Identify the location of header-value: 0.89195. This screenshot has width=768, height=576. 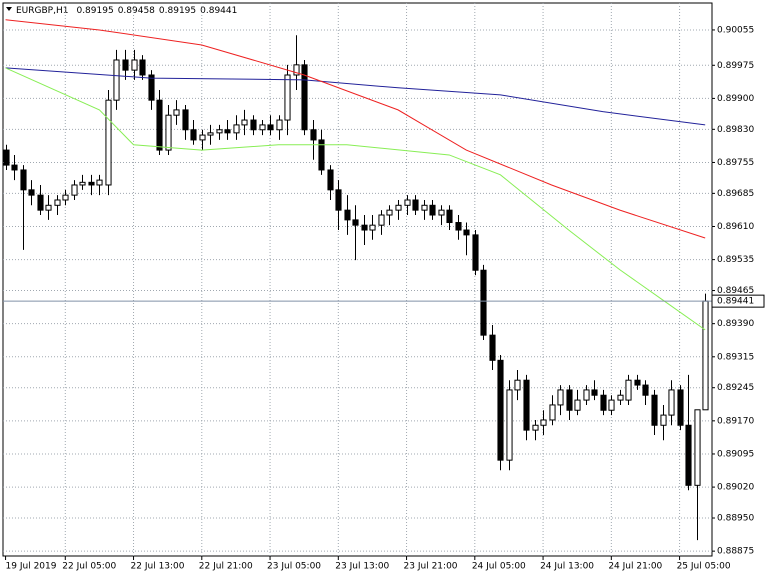
(94, 11).